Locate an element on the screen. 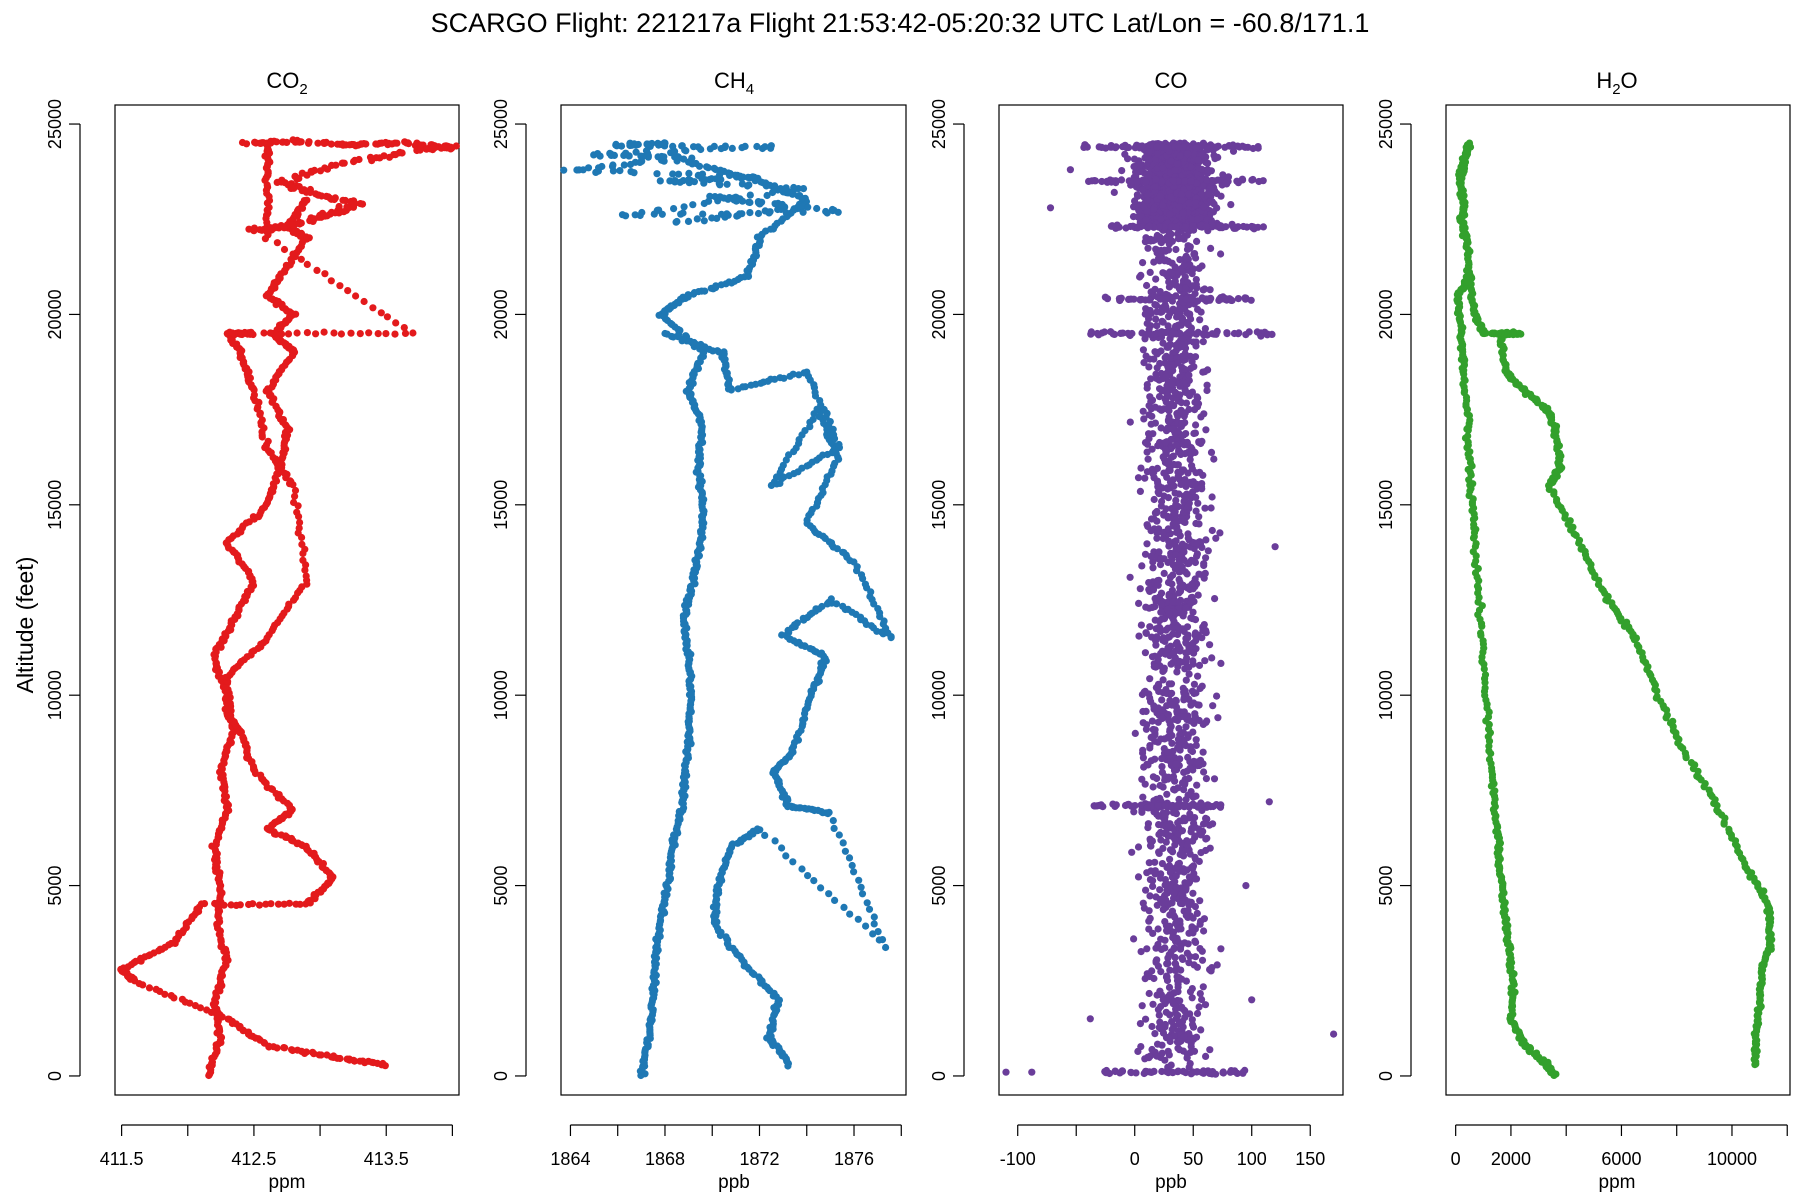  x-tick-label: 50 is located at coordinates (1193, 1159).